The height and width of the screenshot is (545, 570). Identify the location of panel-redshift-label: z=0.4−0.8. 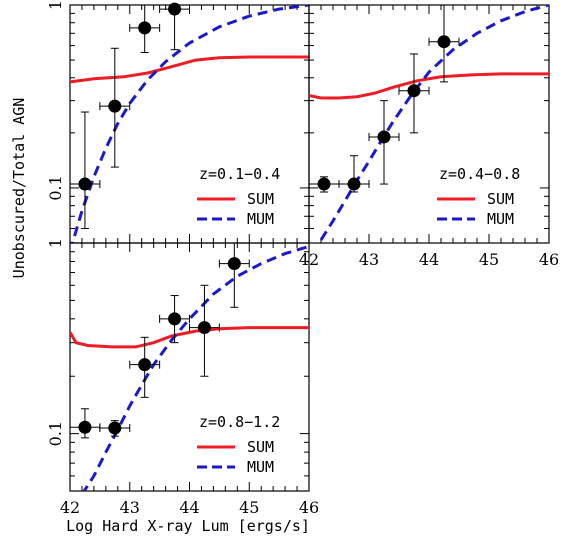
(479, 174).